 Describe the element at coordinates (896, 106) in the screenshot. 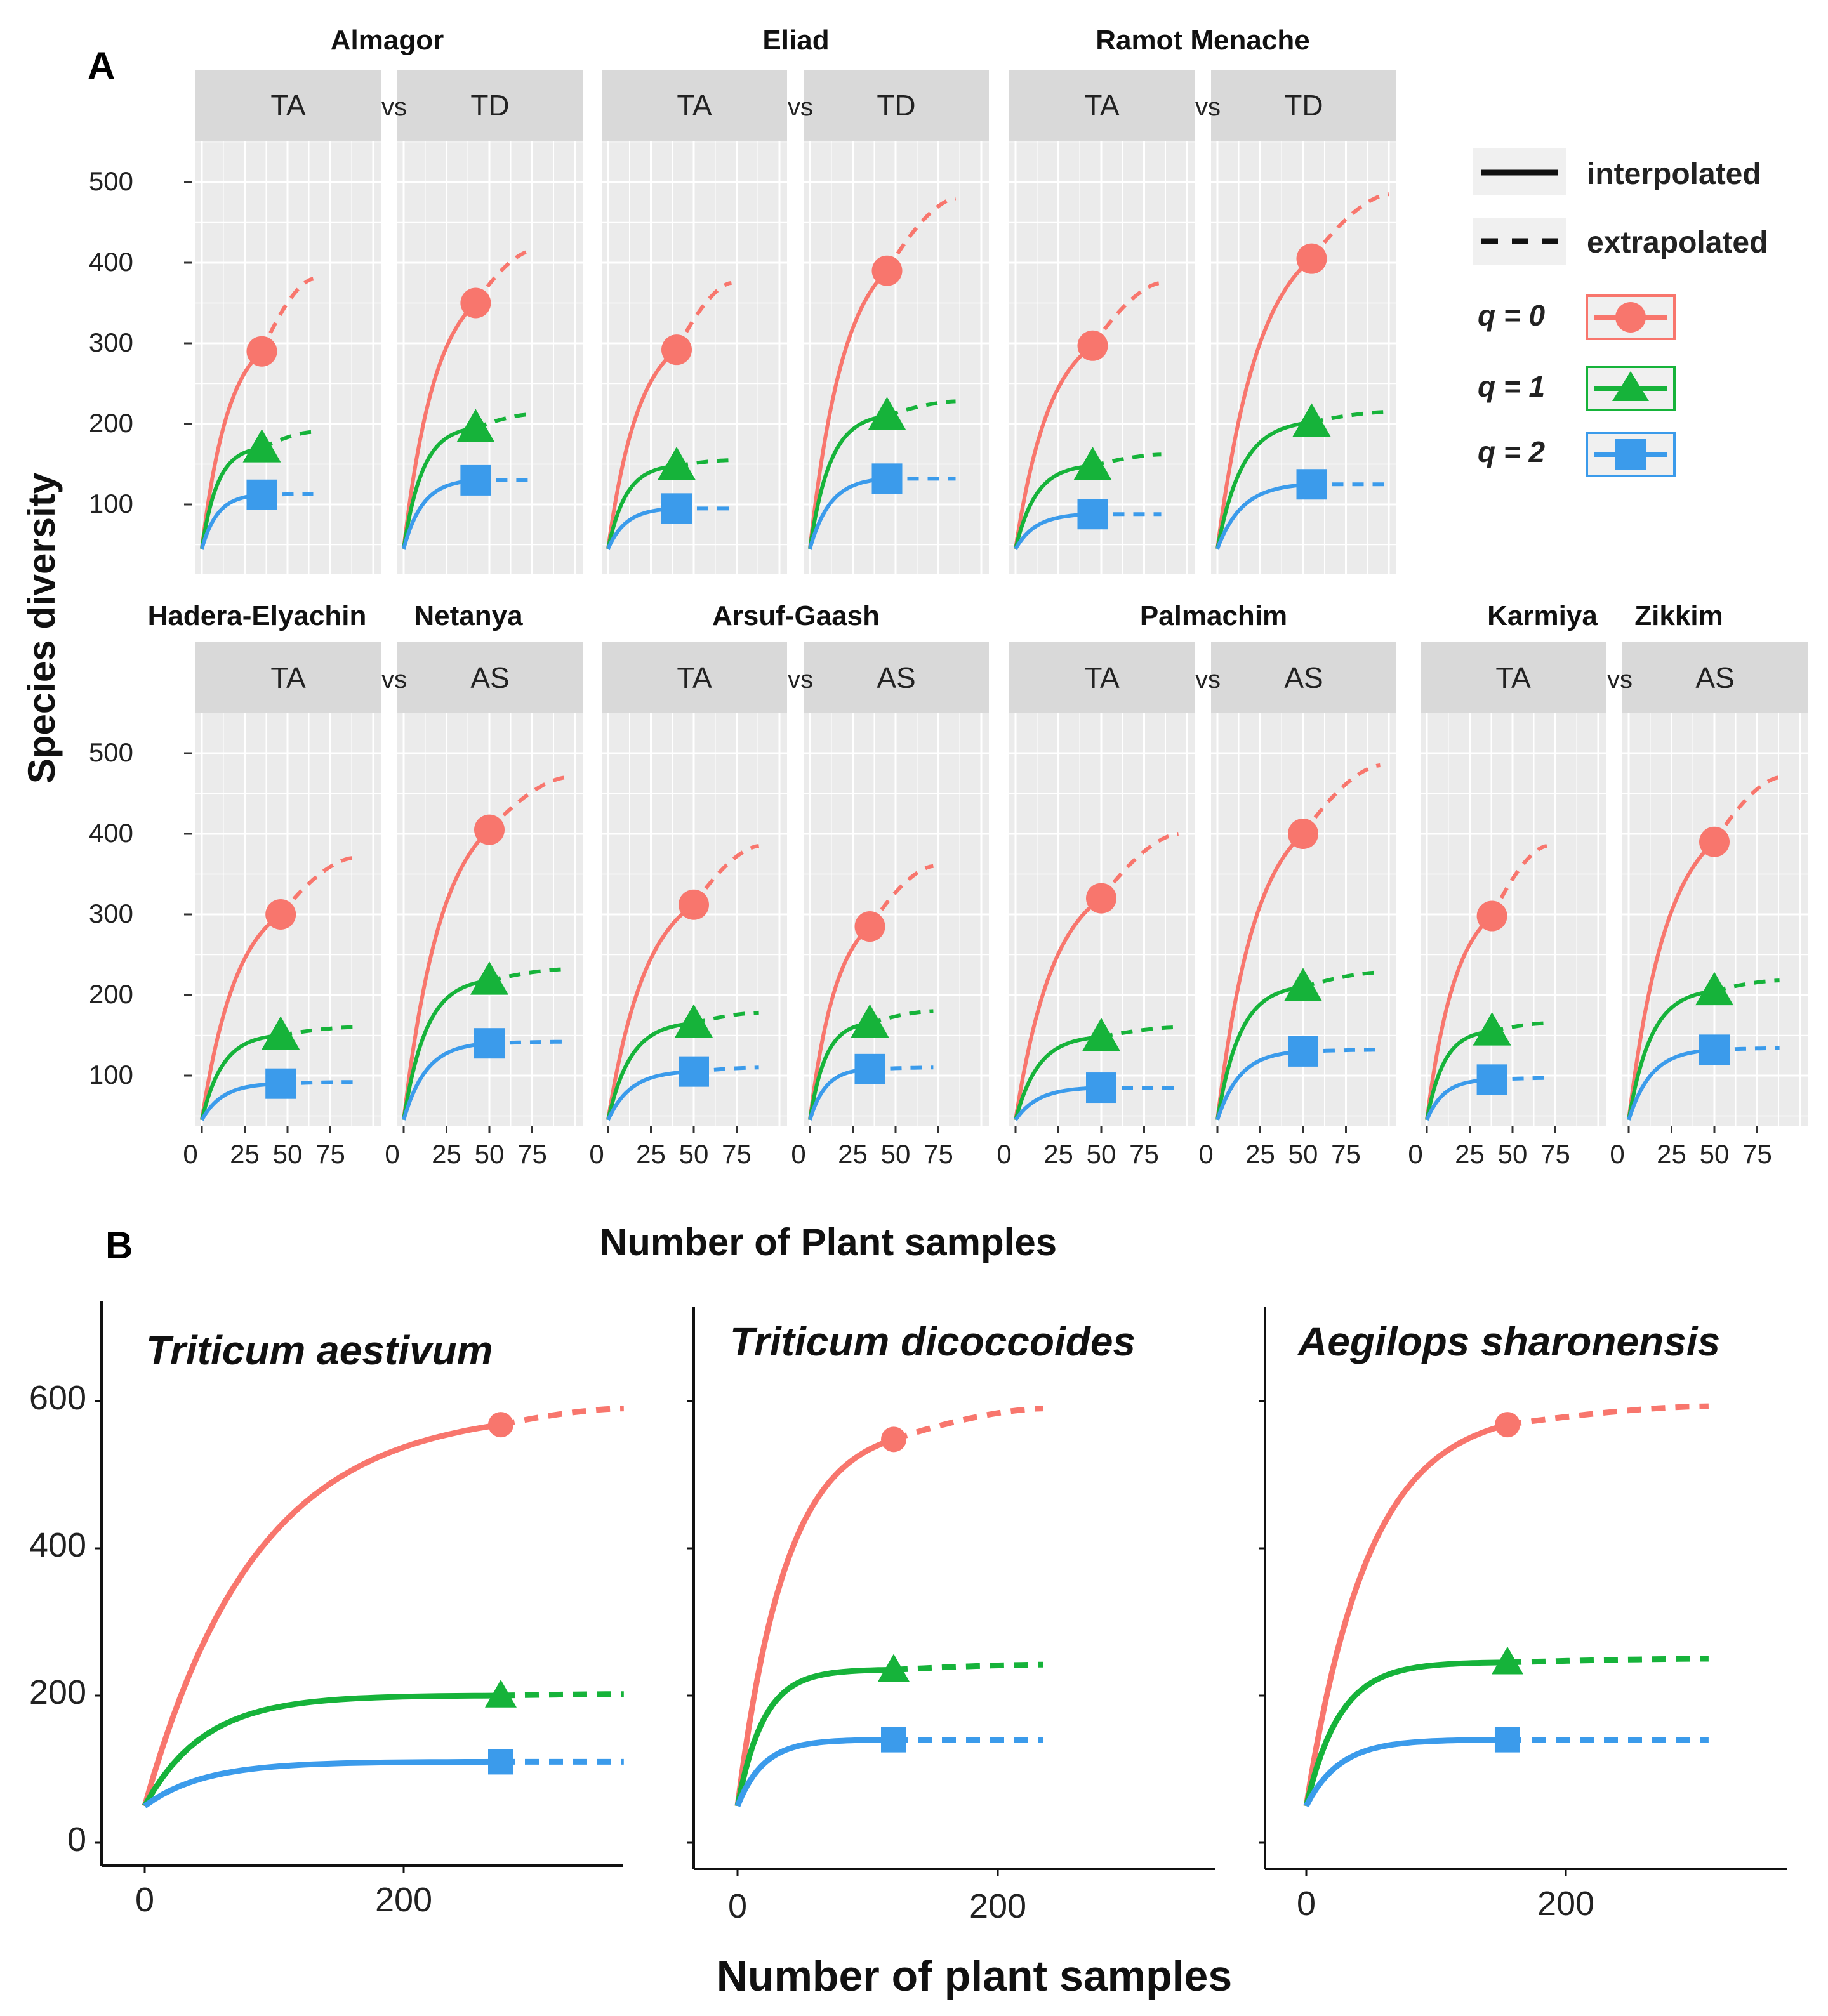

I see `facet-strip-label: TD` at that location.